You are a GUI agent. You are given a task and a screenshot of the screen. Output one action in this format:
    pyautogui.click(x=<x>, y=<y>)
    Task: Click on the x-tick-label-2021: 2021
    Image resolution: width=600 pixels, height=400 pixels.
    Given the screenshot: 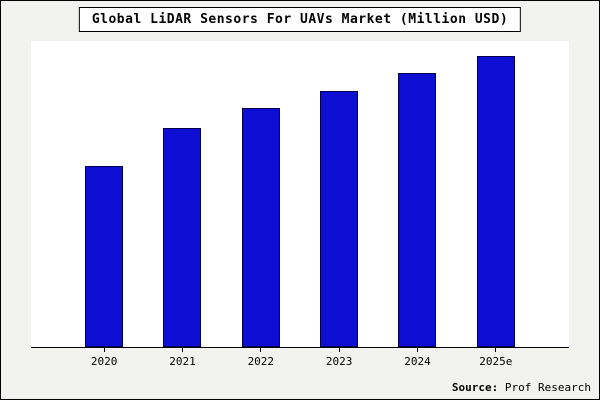 What is the action you would take?
    pyautogui.click(x=182, y=358)
    